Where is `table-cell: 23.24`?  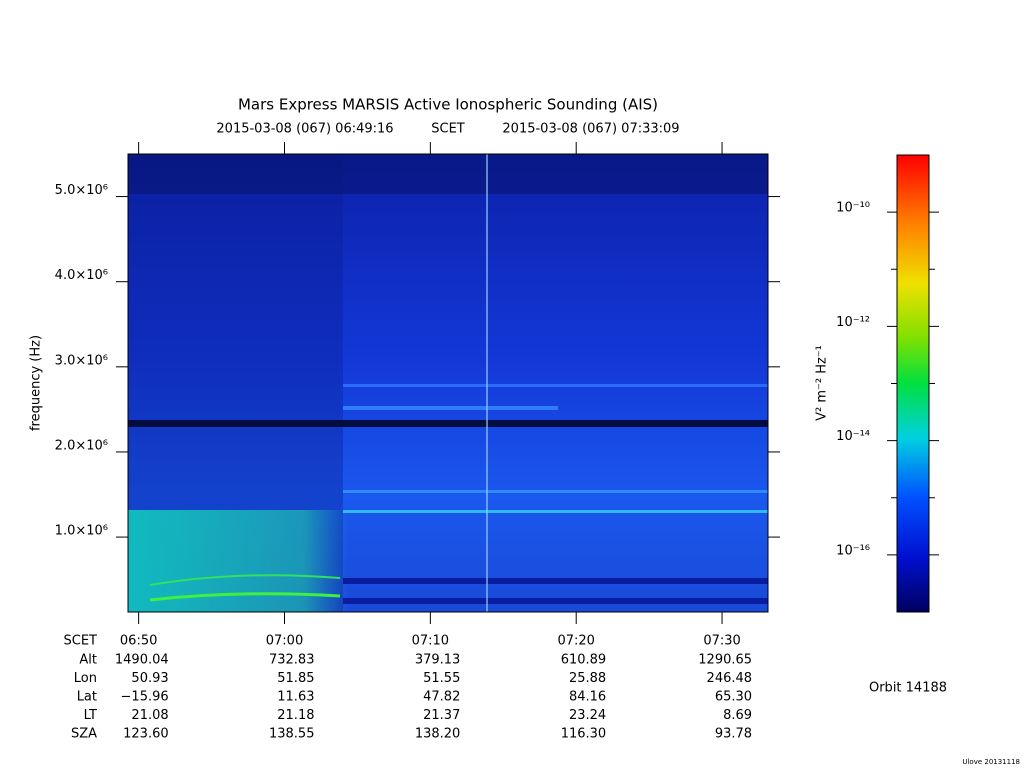
table-cell: 23.24 is located at coordinates (587, 715).